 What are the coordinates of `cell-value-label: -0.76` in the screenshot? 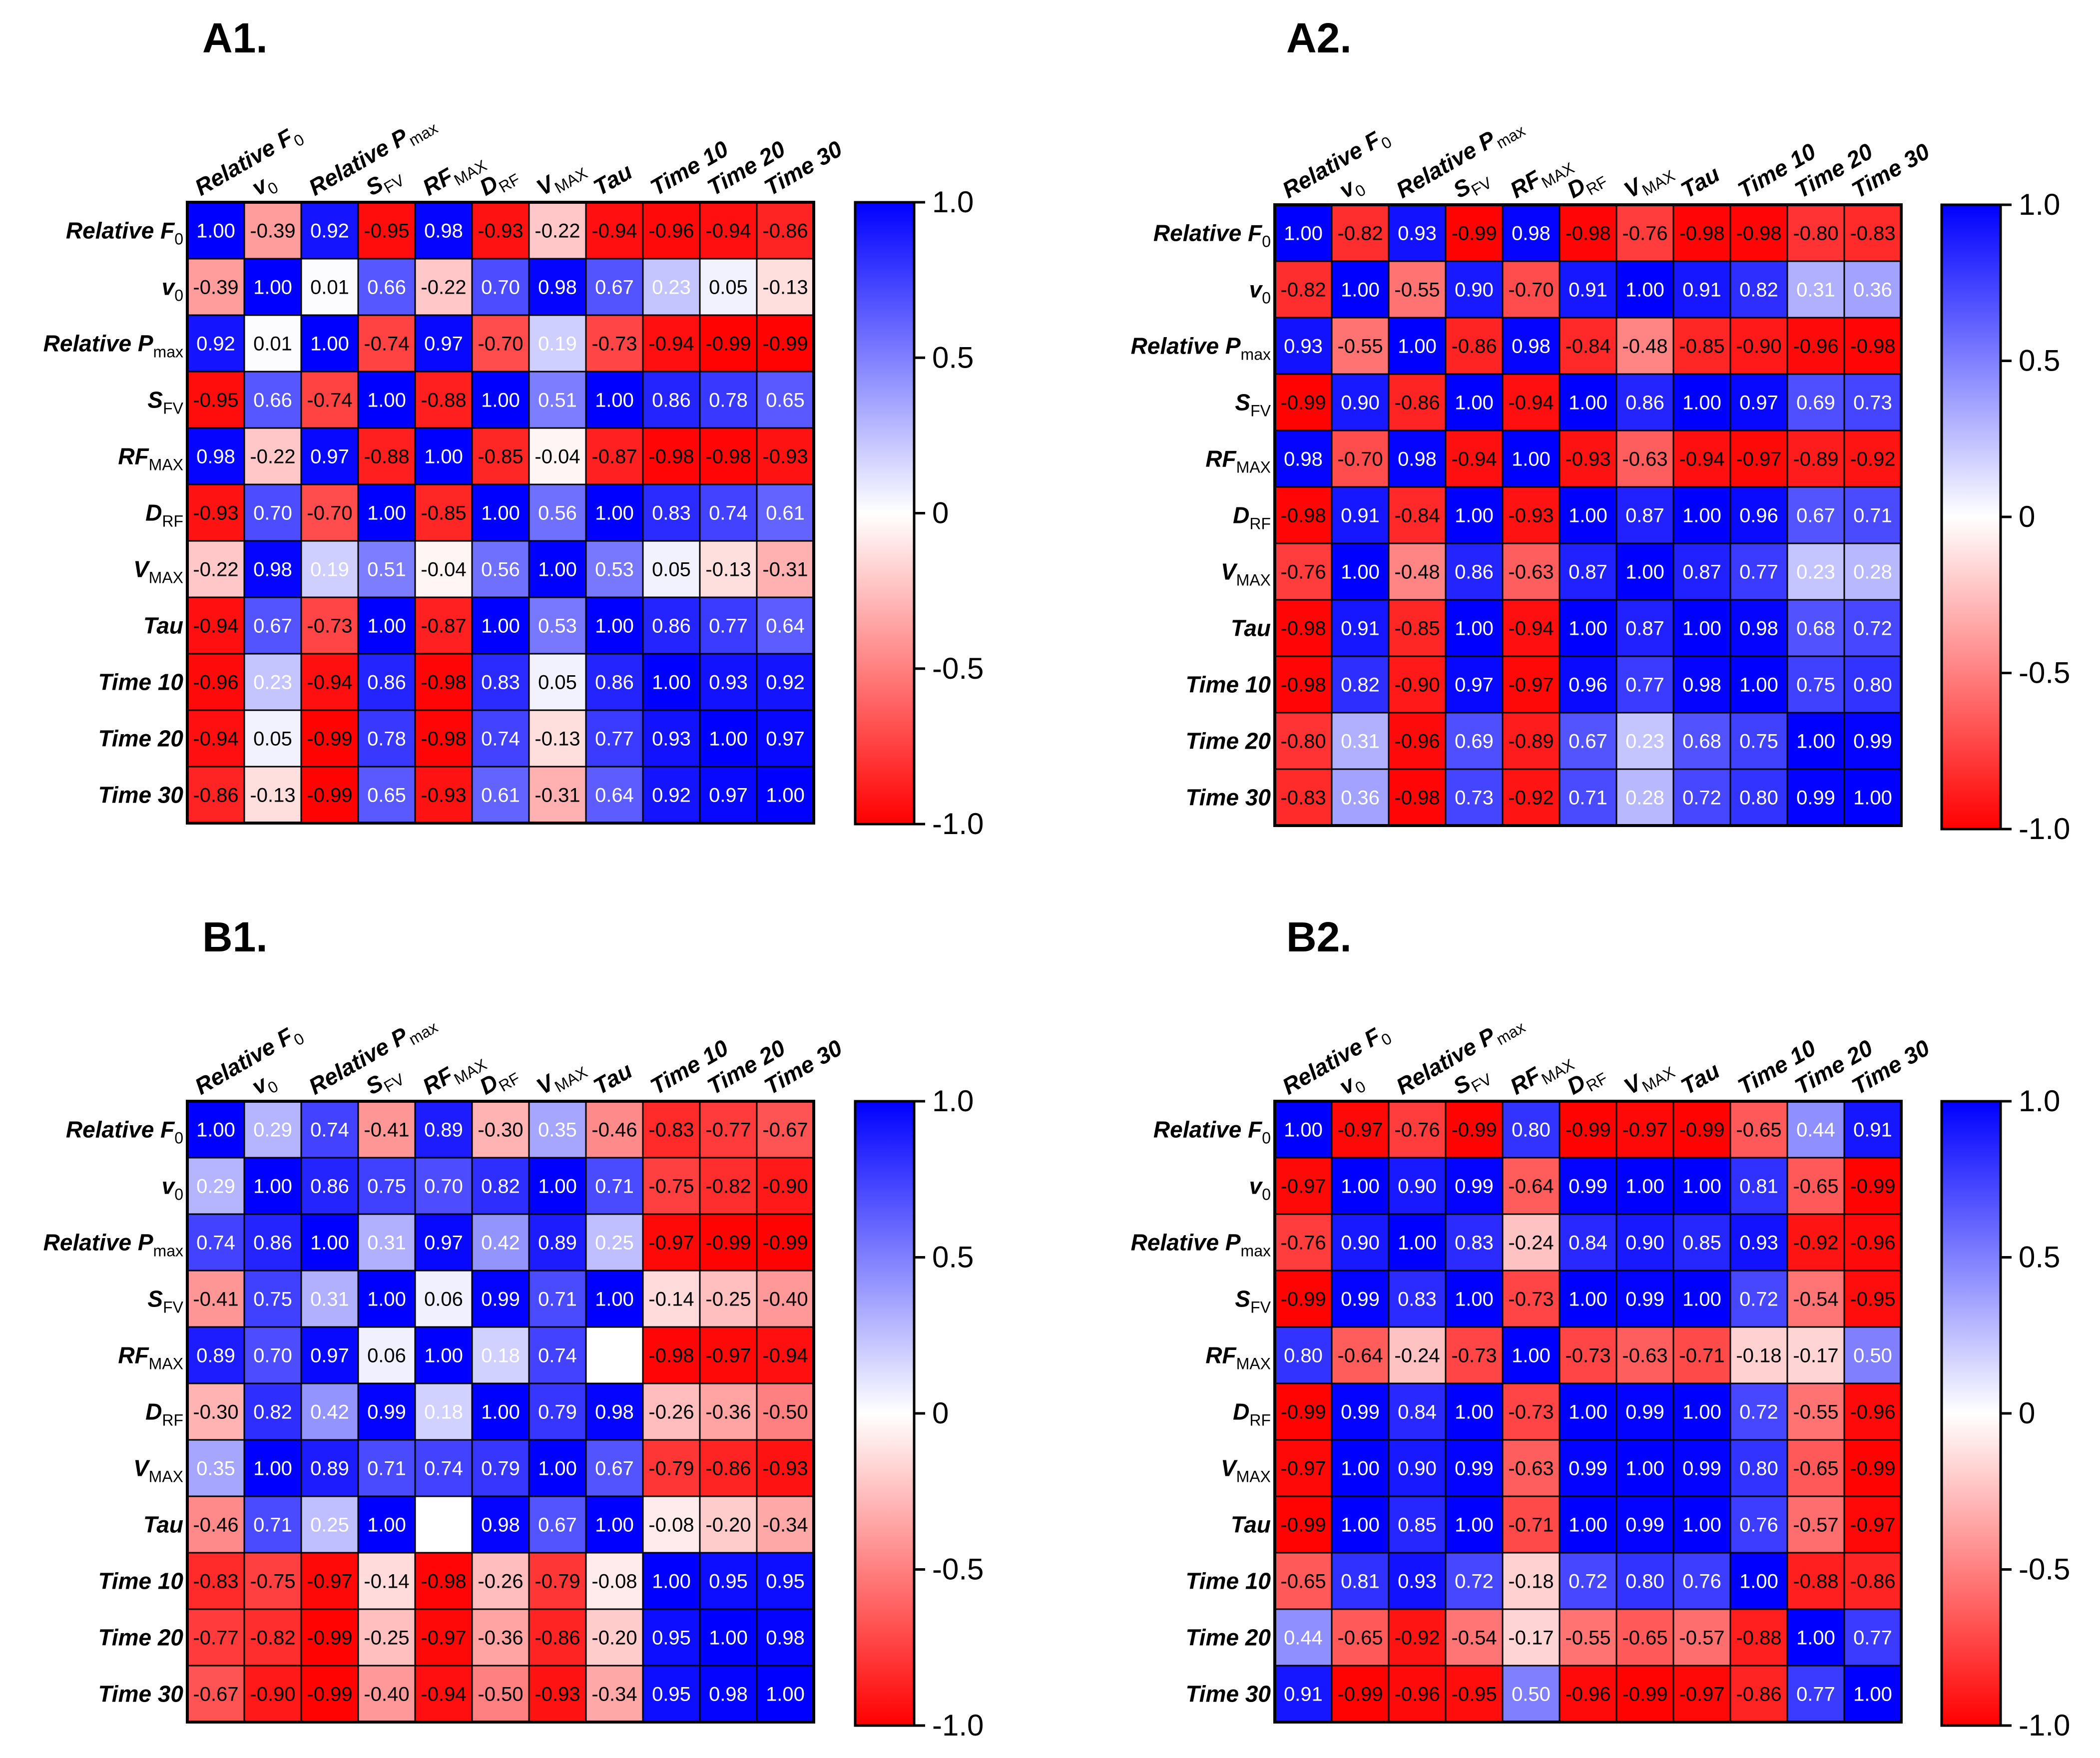 It's located at (1417, 1130).